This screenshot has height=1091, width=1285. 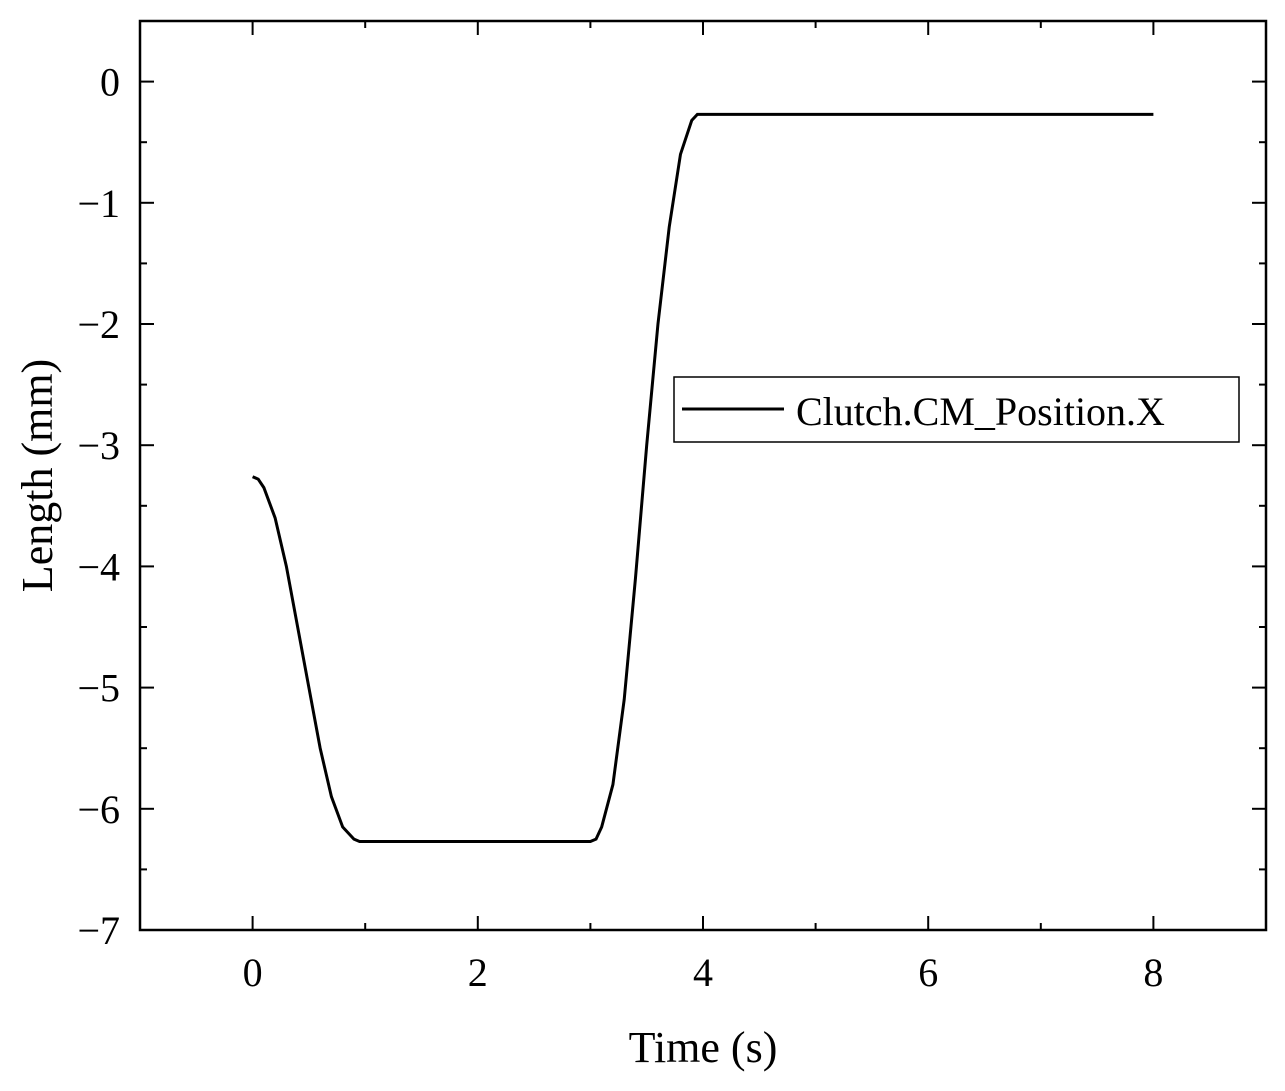 What do you see at coordinates (98, 203) in the screenshot?
I see `y-tick-label: −1` at bounding box center [98, 203].